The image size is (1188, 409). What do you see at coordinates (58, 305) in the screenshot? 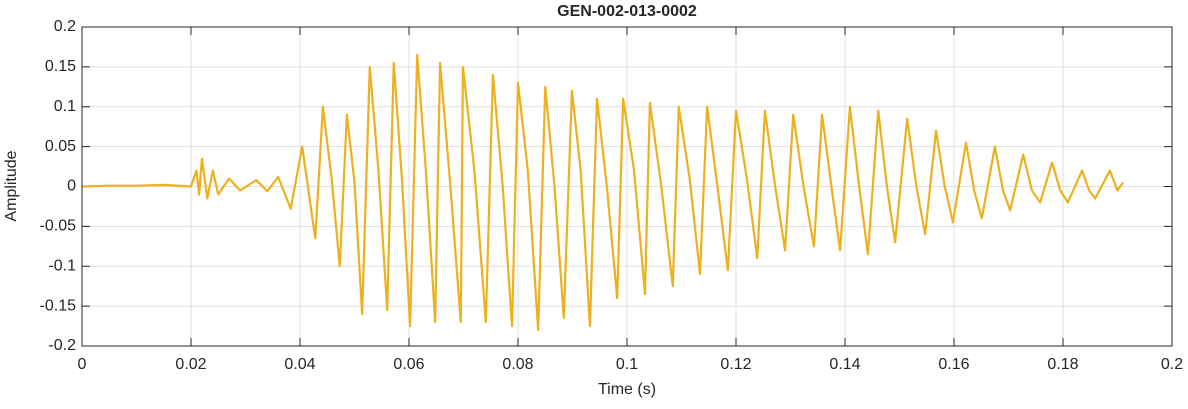
I see `y-tick-label: -0.15` at bounding box center [58, 305].